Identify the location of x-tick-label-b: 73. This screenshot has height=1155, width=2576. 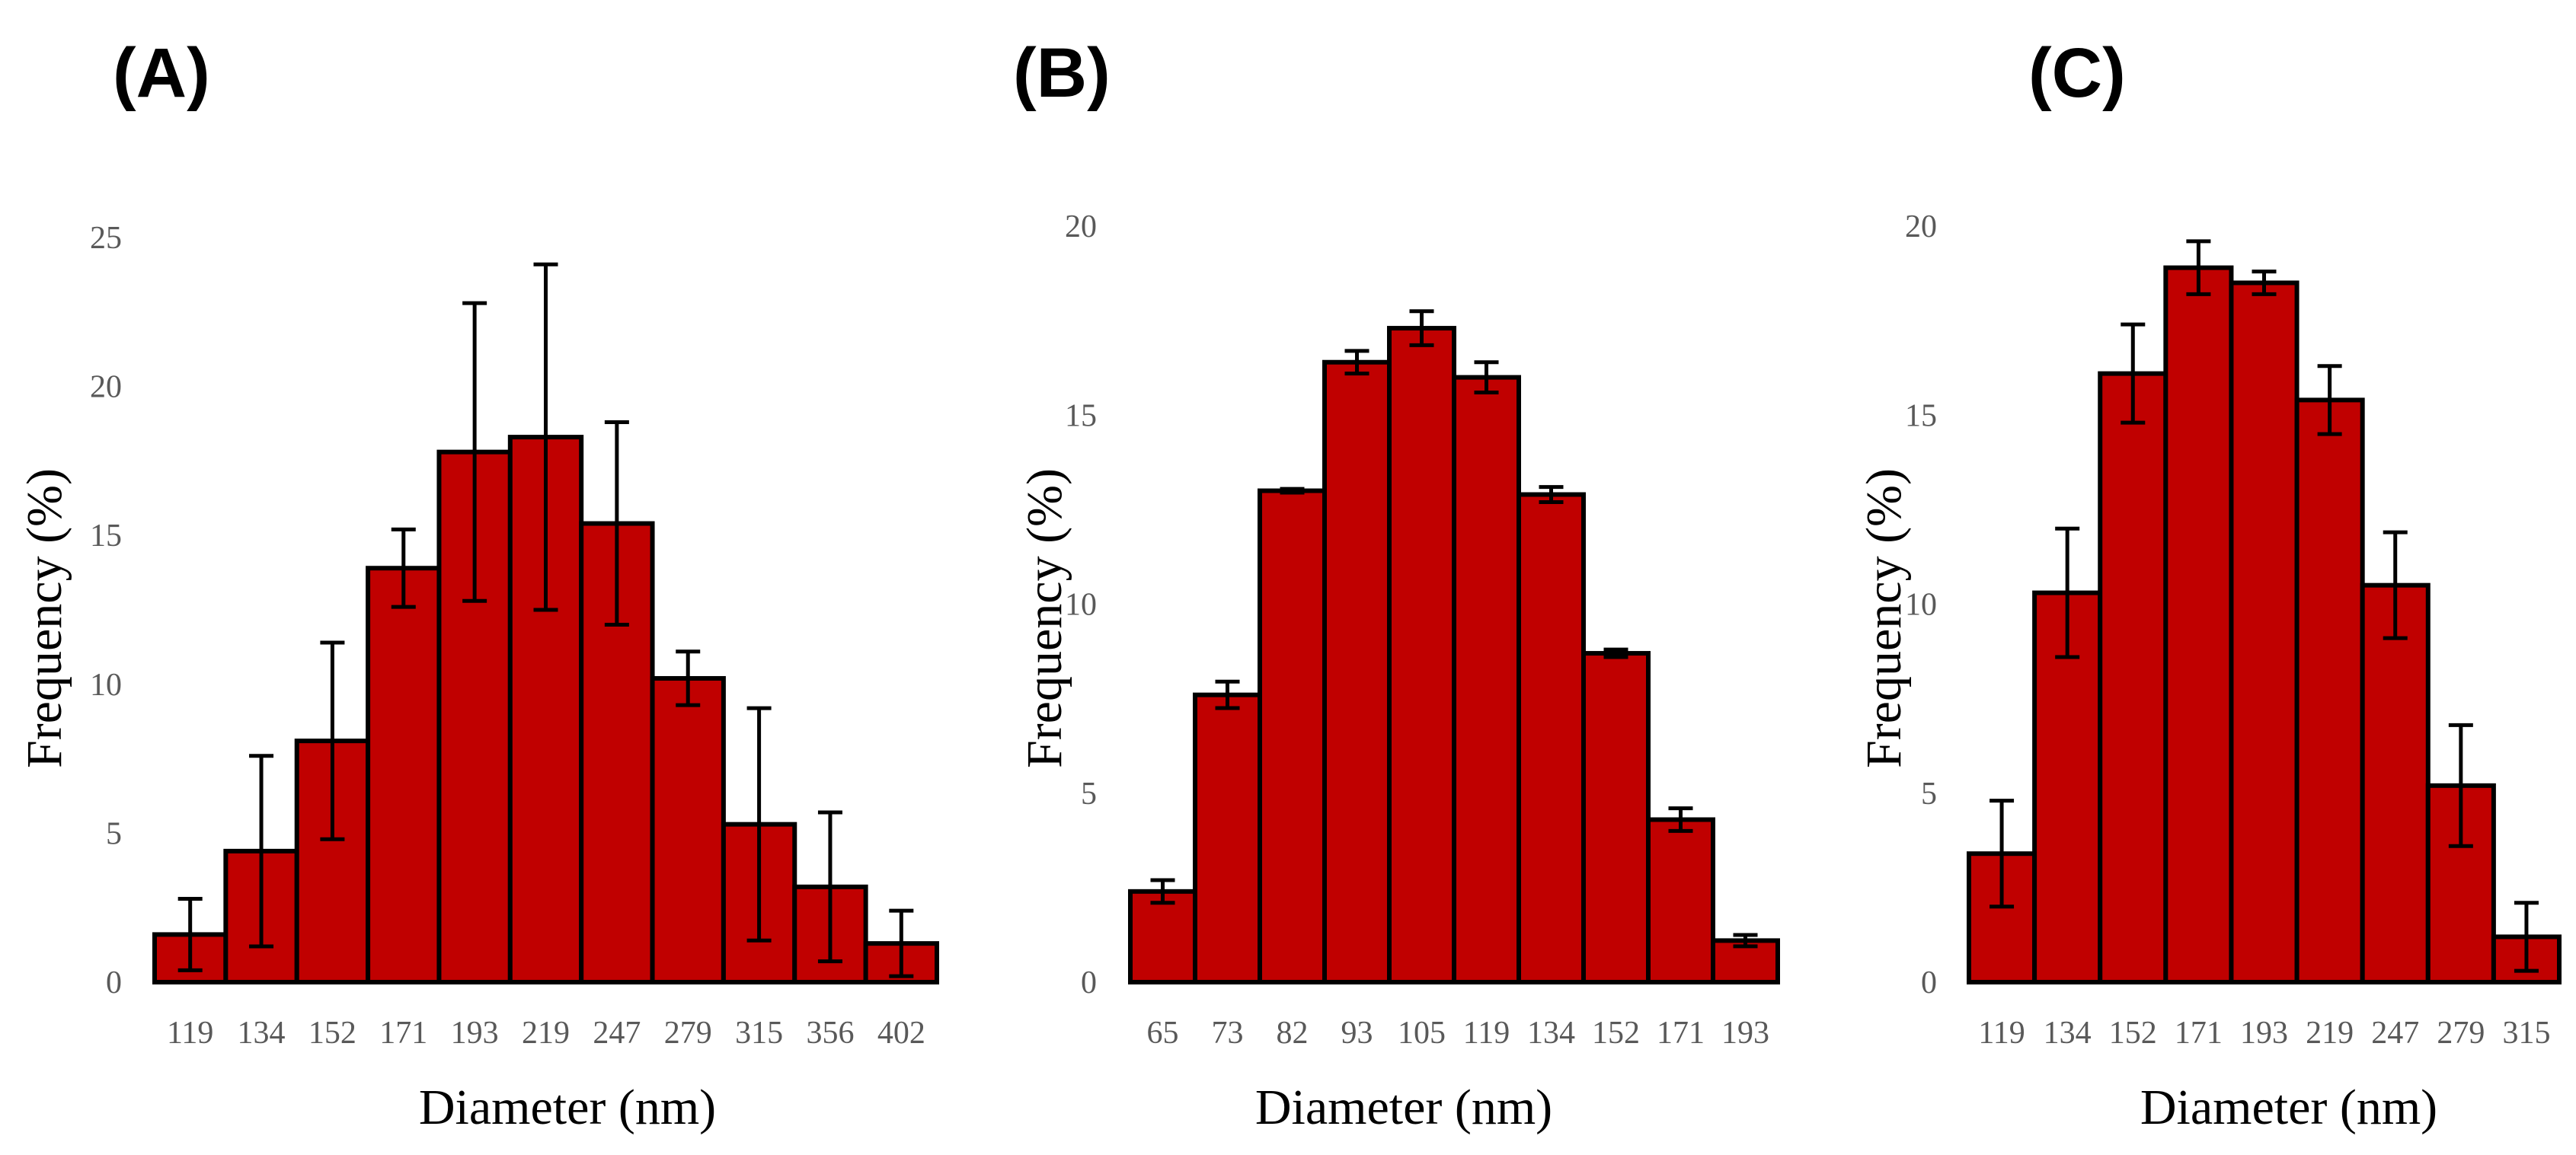
(1228, 1033).